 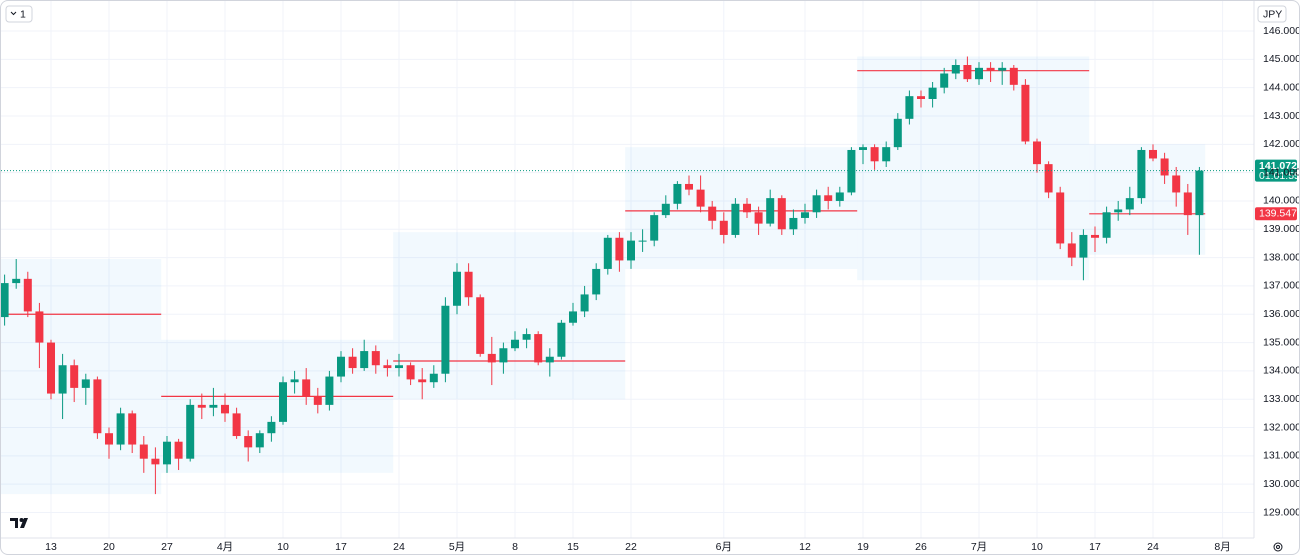 What do you see at coordinates (805, 547) in the screenshot?
I see `x-tick-label: 12` at bounding box center [805, 547].